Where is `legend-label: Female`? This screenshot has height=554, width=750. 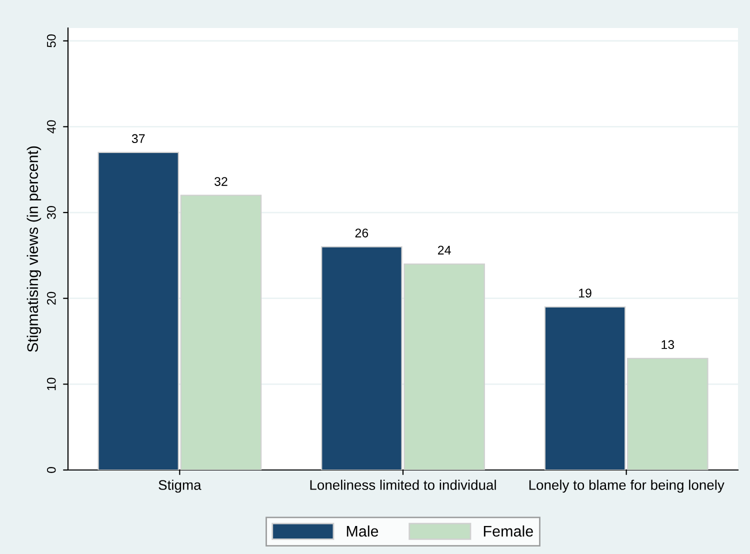 legend-label: Female is located at coordinates (508, 531).